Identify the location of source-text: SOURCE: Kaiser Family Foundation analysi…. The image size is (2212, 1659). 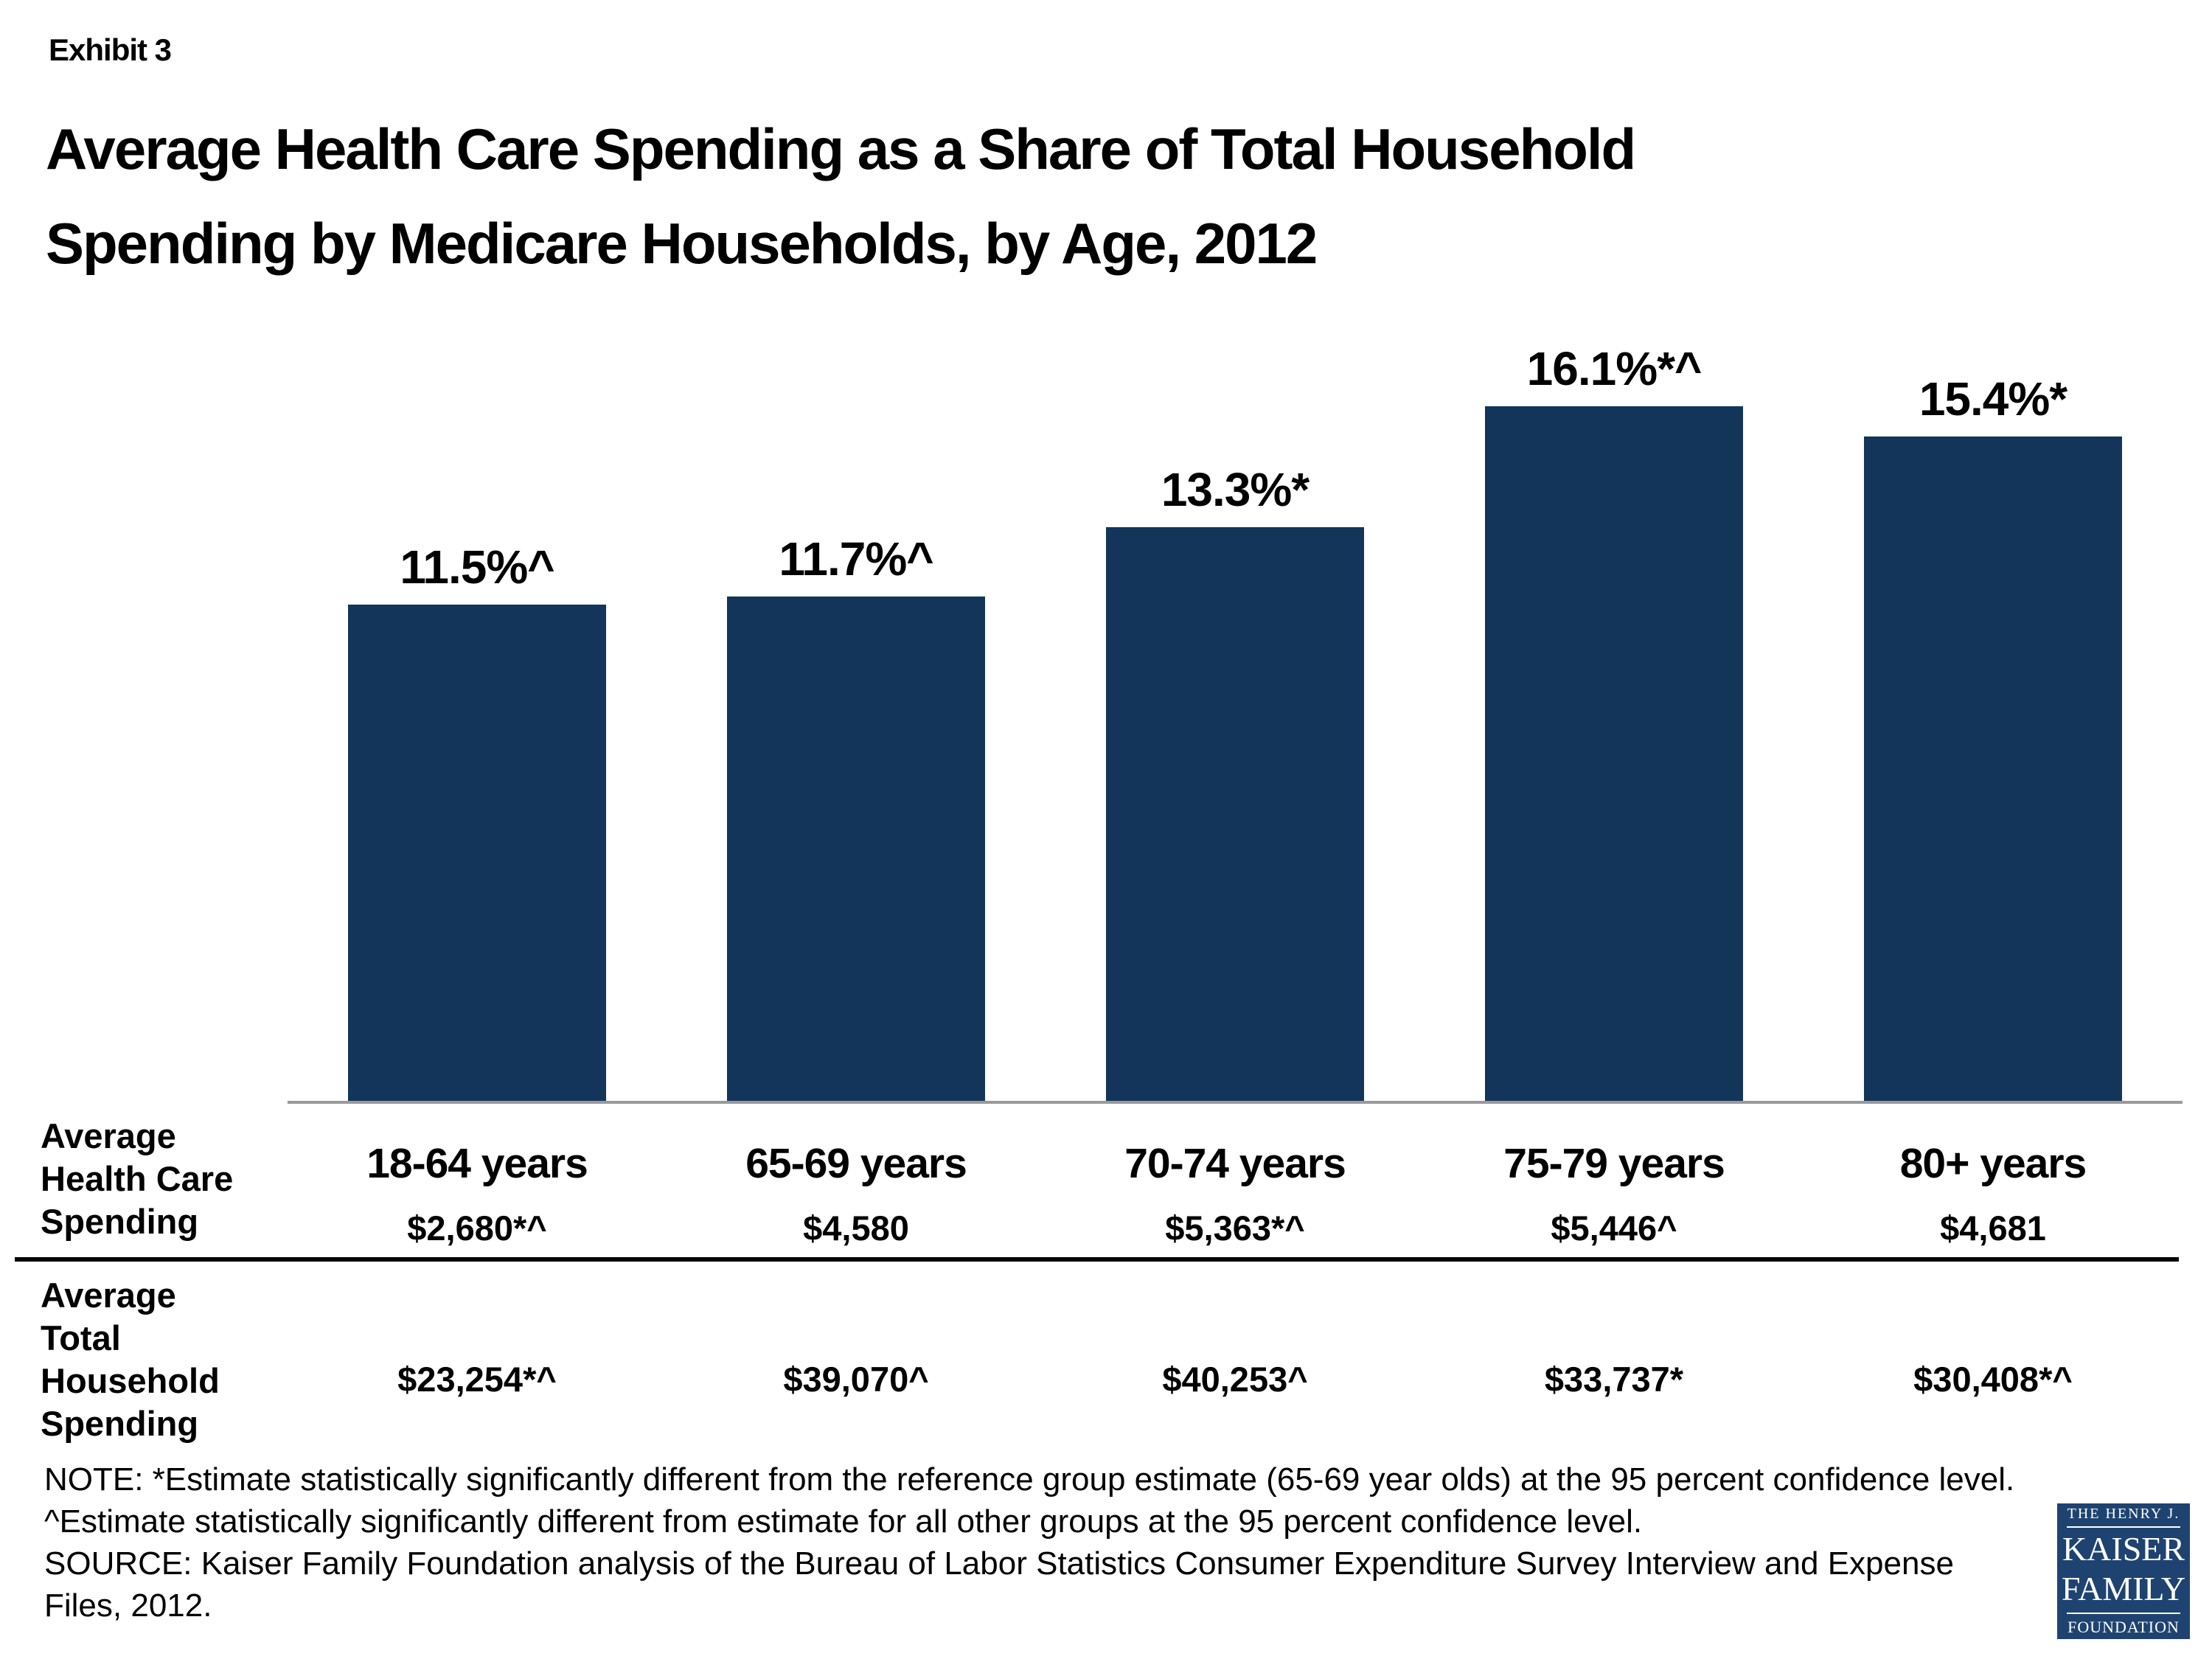
(999, 1584).